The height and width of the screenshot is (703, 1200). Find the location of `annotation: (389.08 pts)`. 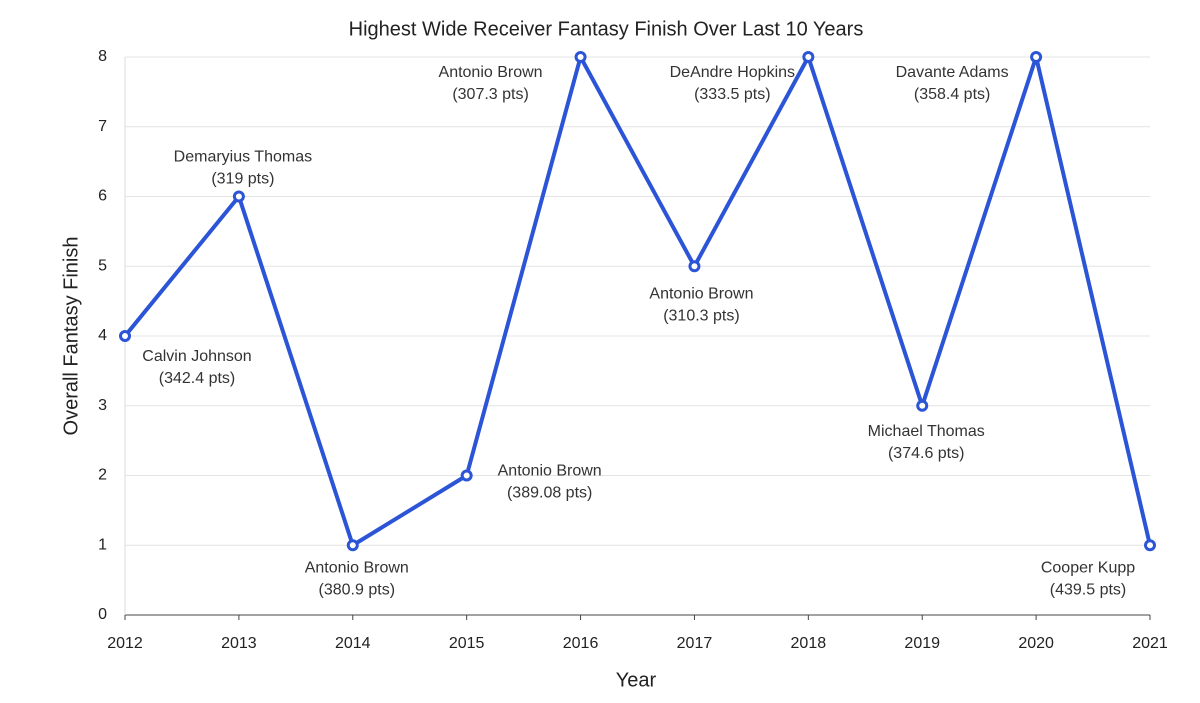

annotation: (389.08 pts) is located at coordinates (549, 493).